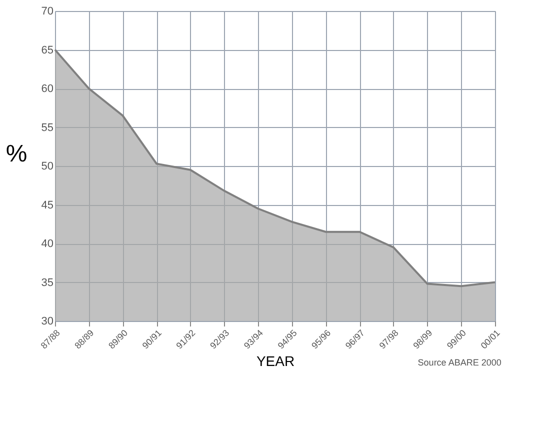 The image size is (546, 443). What do you see at coordinates (47, 322) in the screenshot?
I see `y-tick-label: 30` at bounding box center [47, 322].